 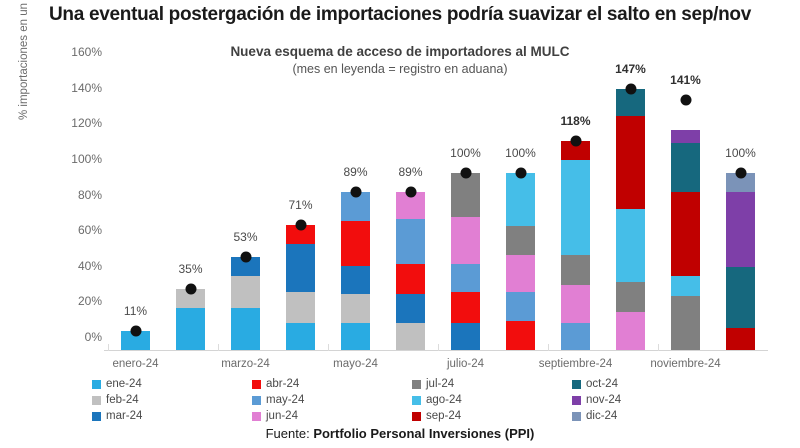 What do you see at coordinates (172, 384) in the screenshot?
I see `legend-item-ene-24: ene-24` at bounding box center [172, 384].